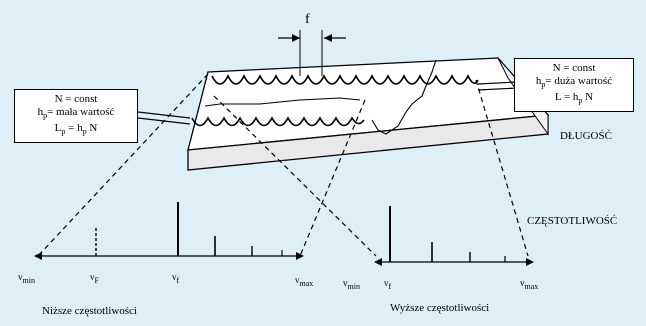  I want to click on high-axis-right-arrowhead, so click(530, 262).